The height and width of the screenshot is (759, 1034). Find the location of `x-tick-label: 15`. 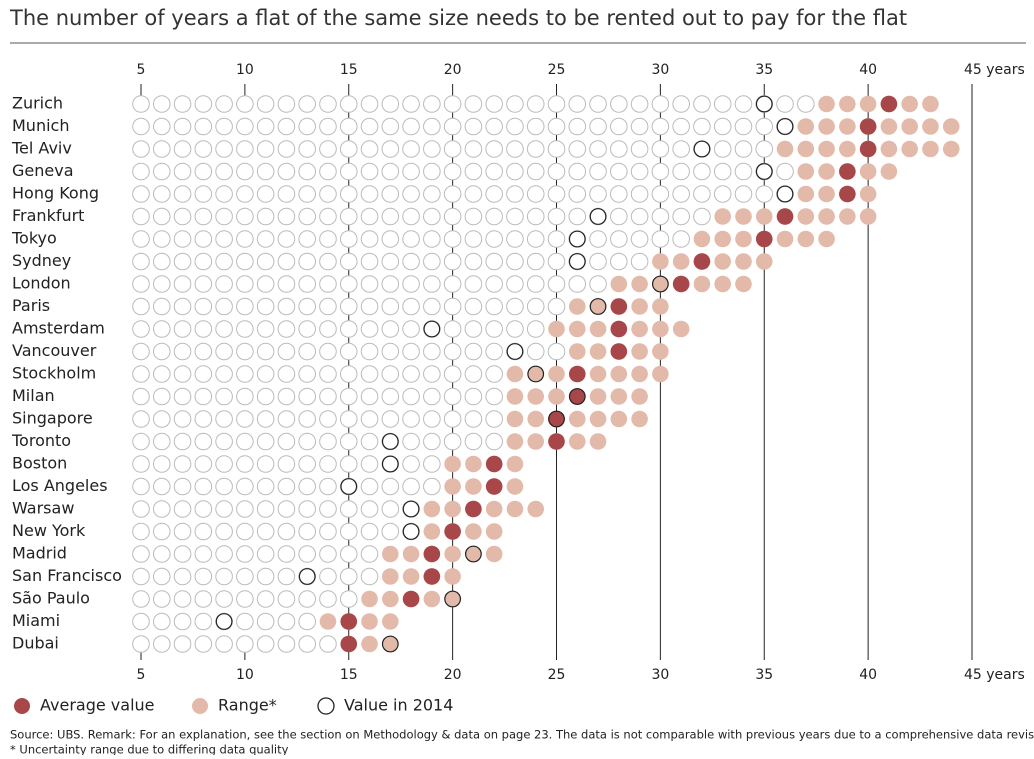

x-tick-label: 15 is located at coordinates (349, 70).